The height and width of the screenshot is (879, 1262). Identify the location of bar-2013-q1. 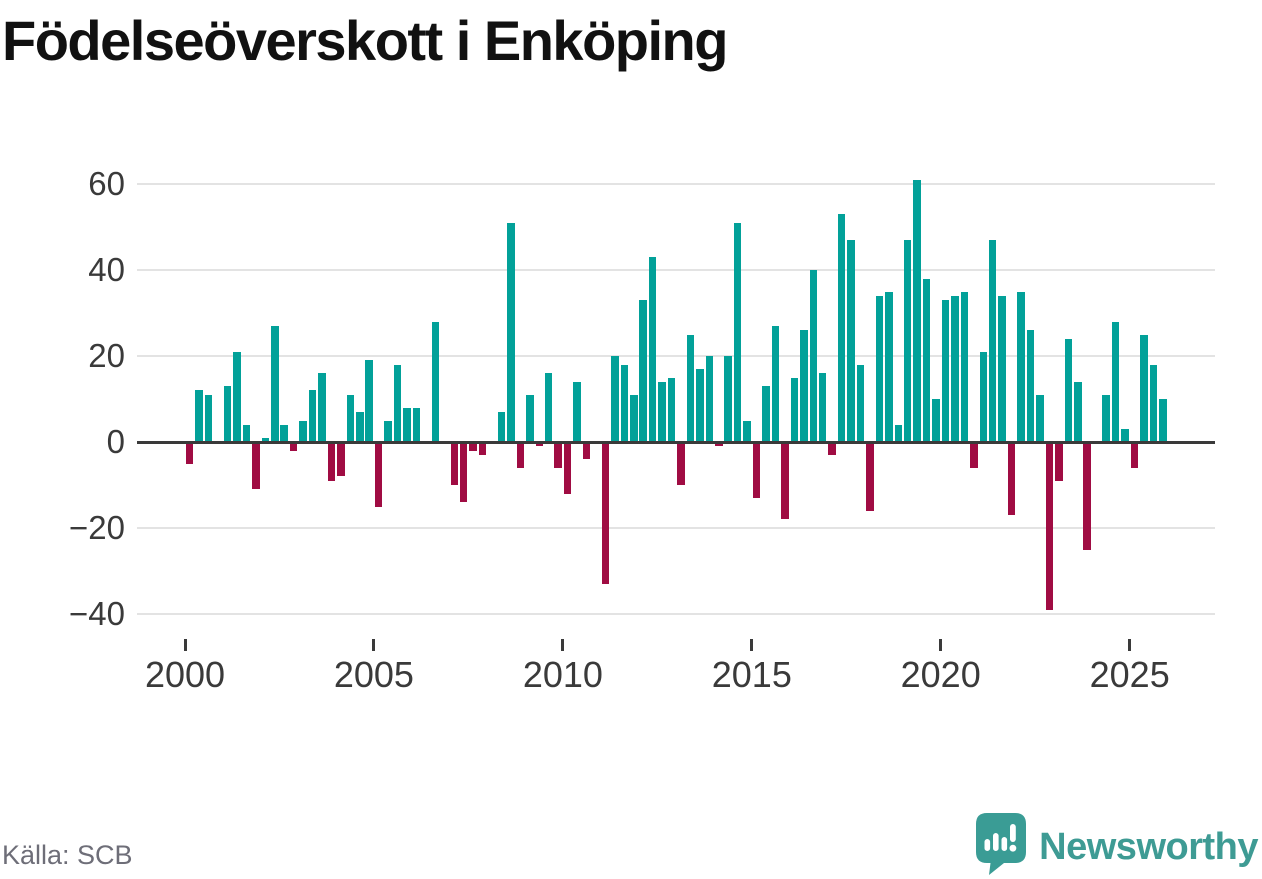
(681, 463).